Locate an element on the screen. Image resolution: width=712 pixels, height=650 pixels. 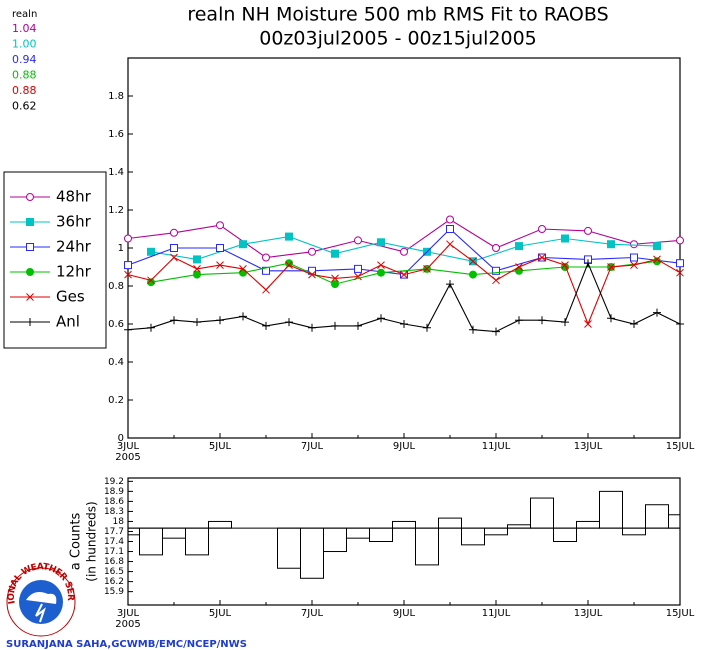
legend-label: 36hr is located at coordinates (74, 222).